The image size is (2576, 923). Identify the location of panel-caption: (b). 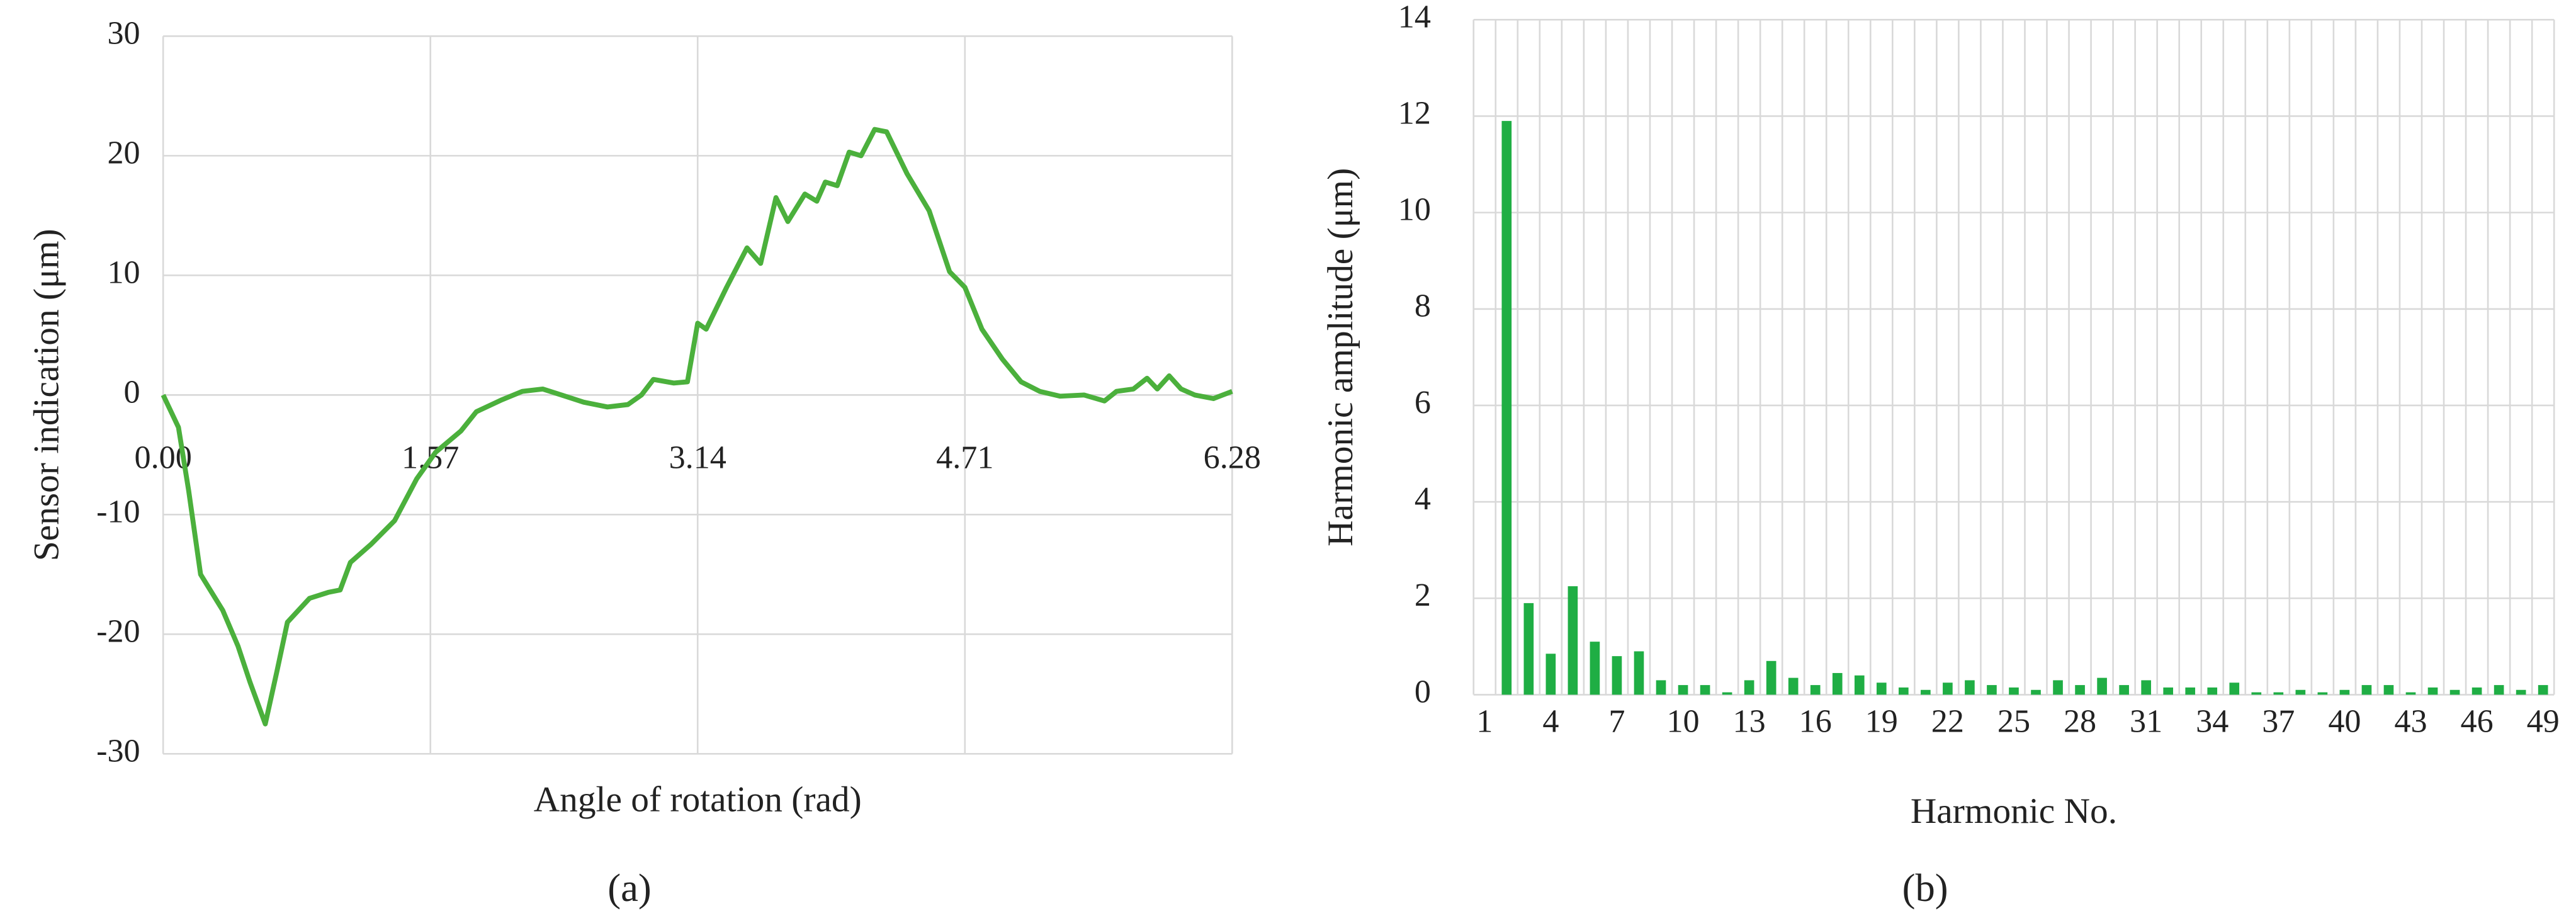
(1925, 888).